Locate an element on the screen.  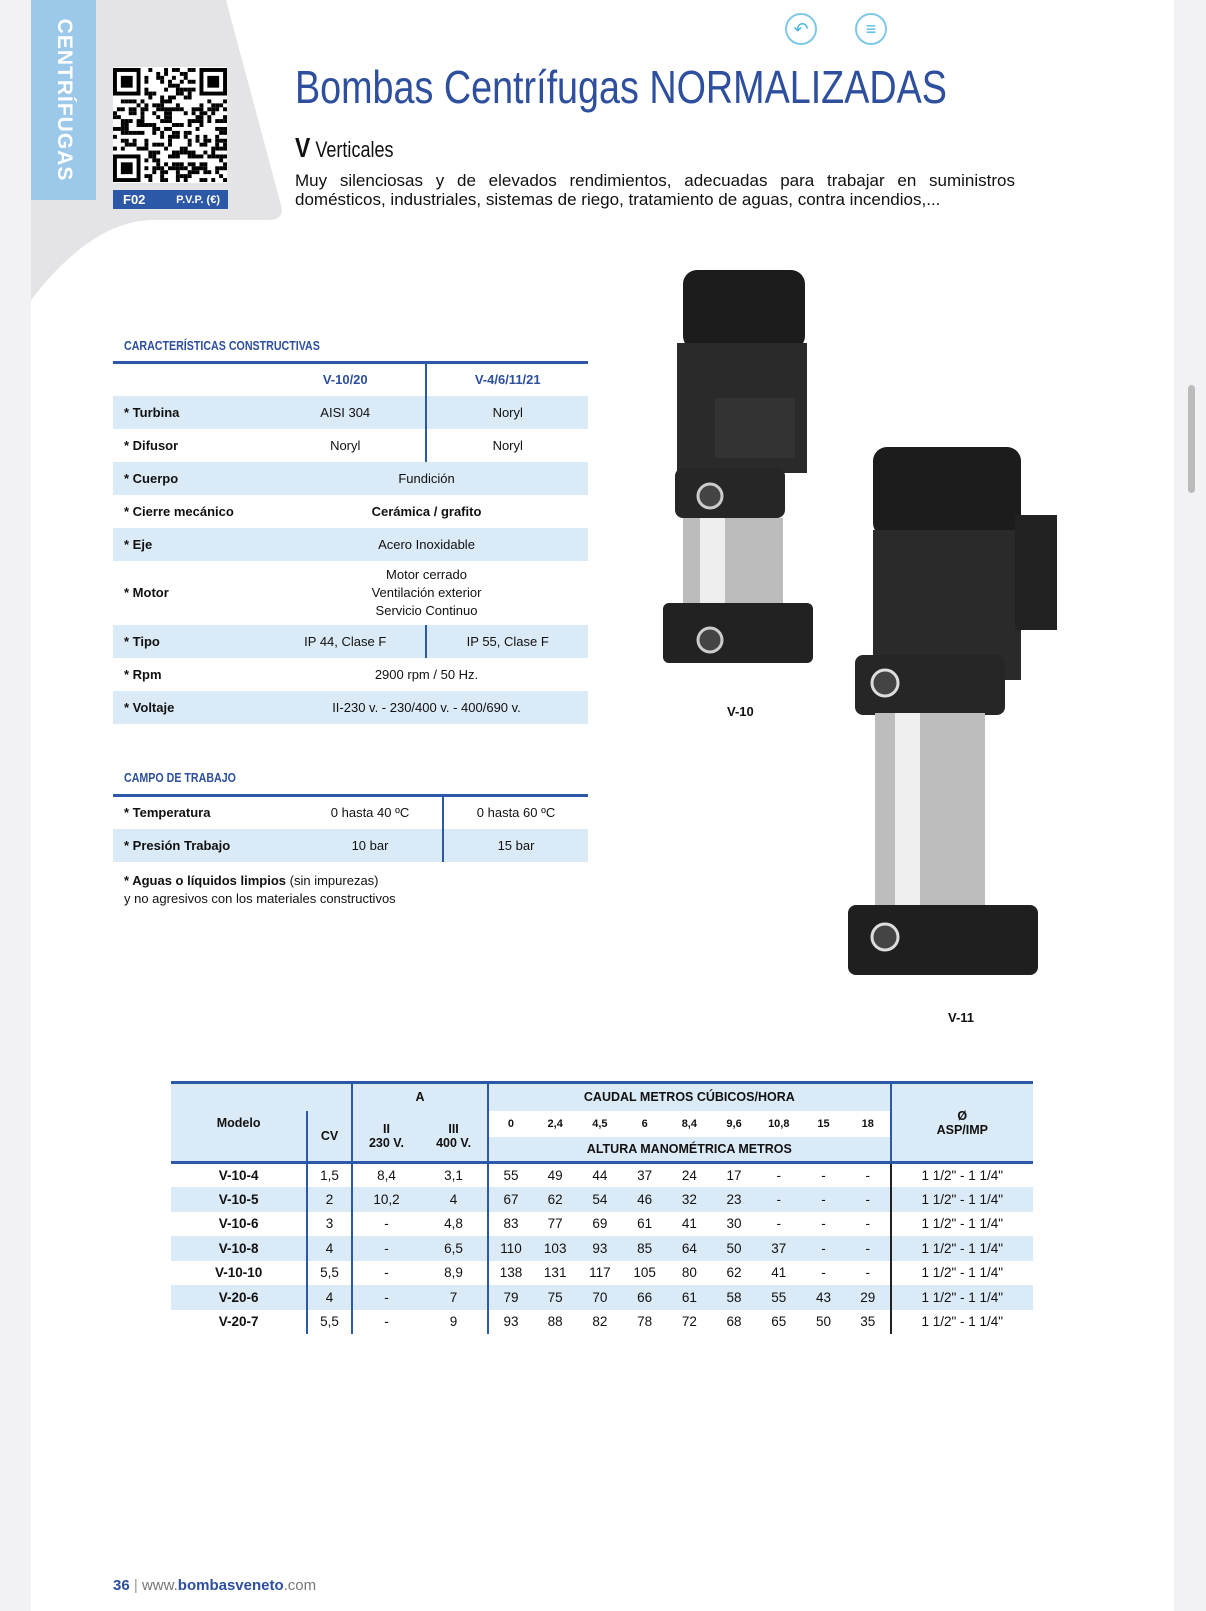
back-icon: ↶ is located at coordinates (801, 29).